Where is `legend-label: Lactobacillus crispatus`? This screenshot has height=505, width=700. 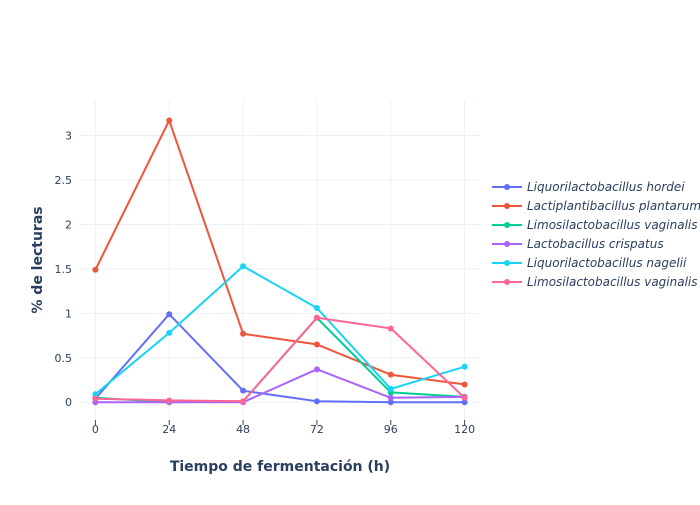
legend-label: Lactobacillus crispatus is located at coordinates (595, 244).